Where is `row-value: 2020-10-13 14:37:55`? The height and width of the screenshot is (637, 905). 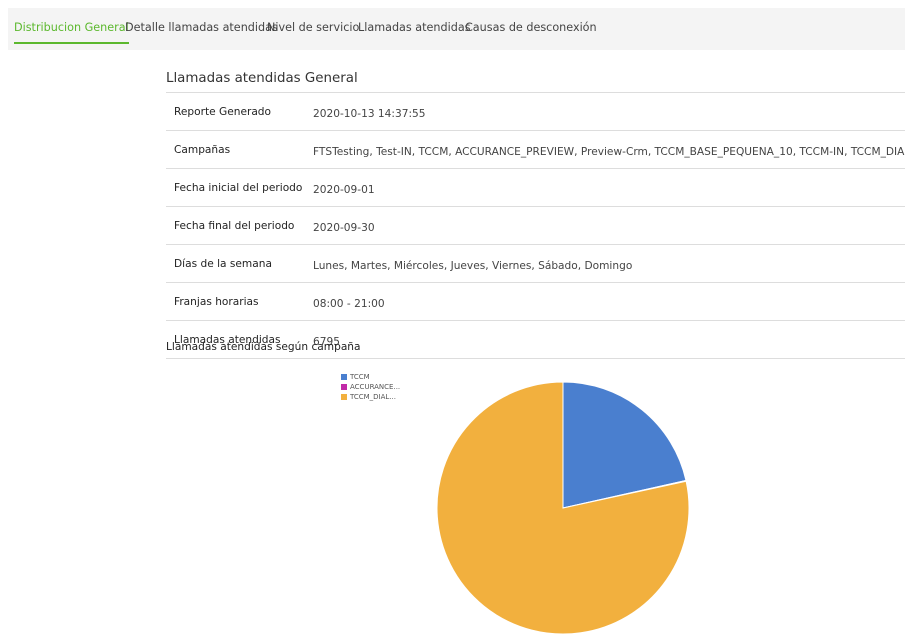 row-value: 2020-10-13 14:37:55 is located at coordinates (609, 112).